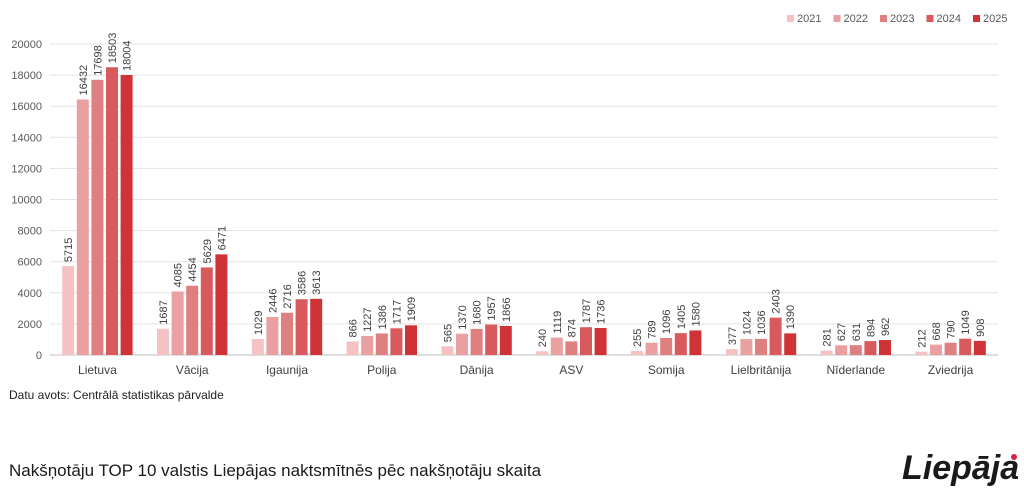 This screenshot has width=1024, height=492. What do you see at coordinates (966, 322) in the screenshot?
I see `data-label: 1049` at bounding box center [966, 322].